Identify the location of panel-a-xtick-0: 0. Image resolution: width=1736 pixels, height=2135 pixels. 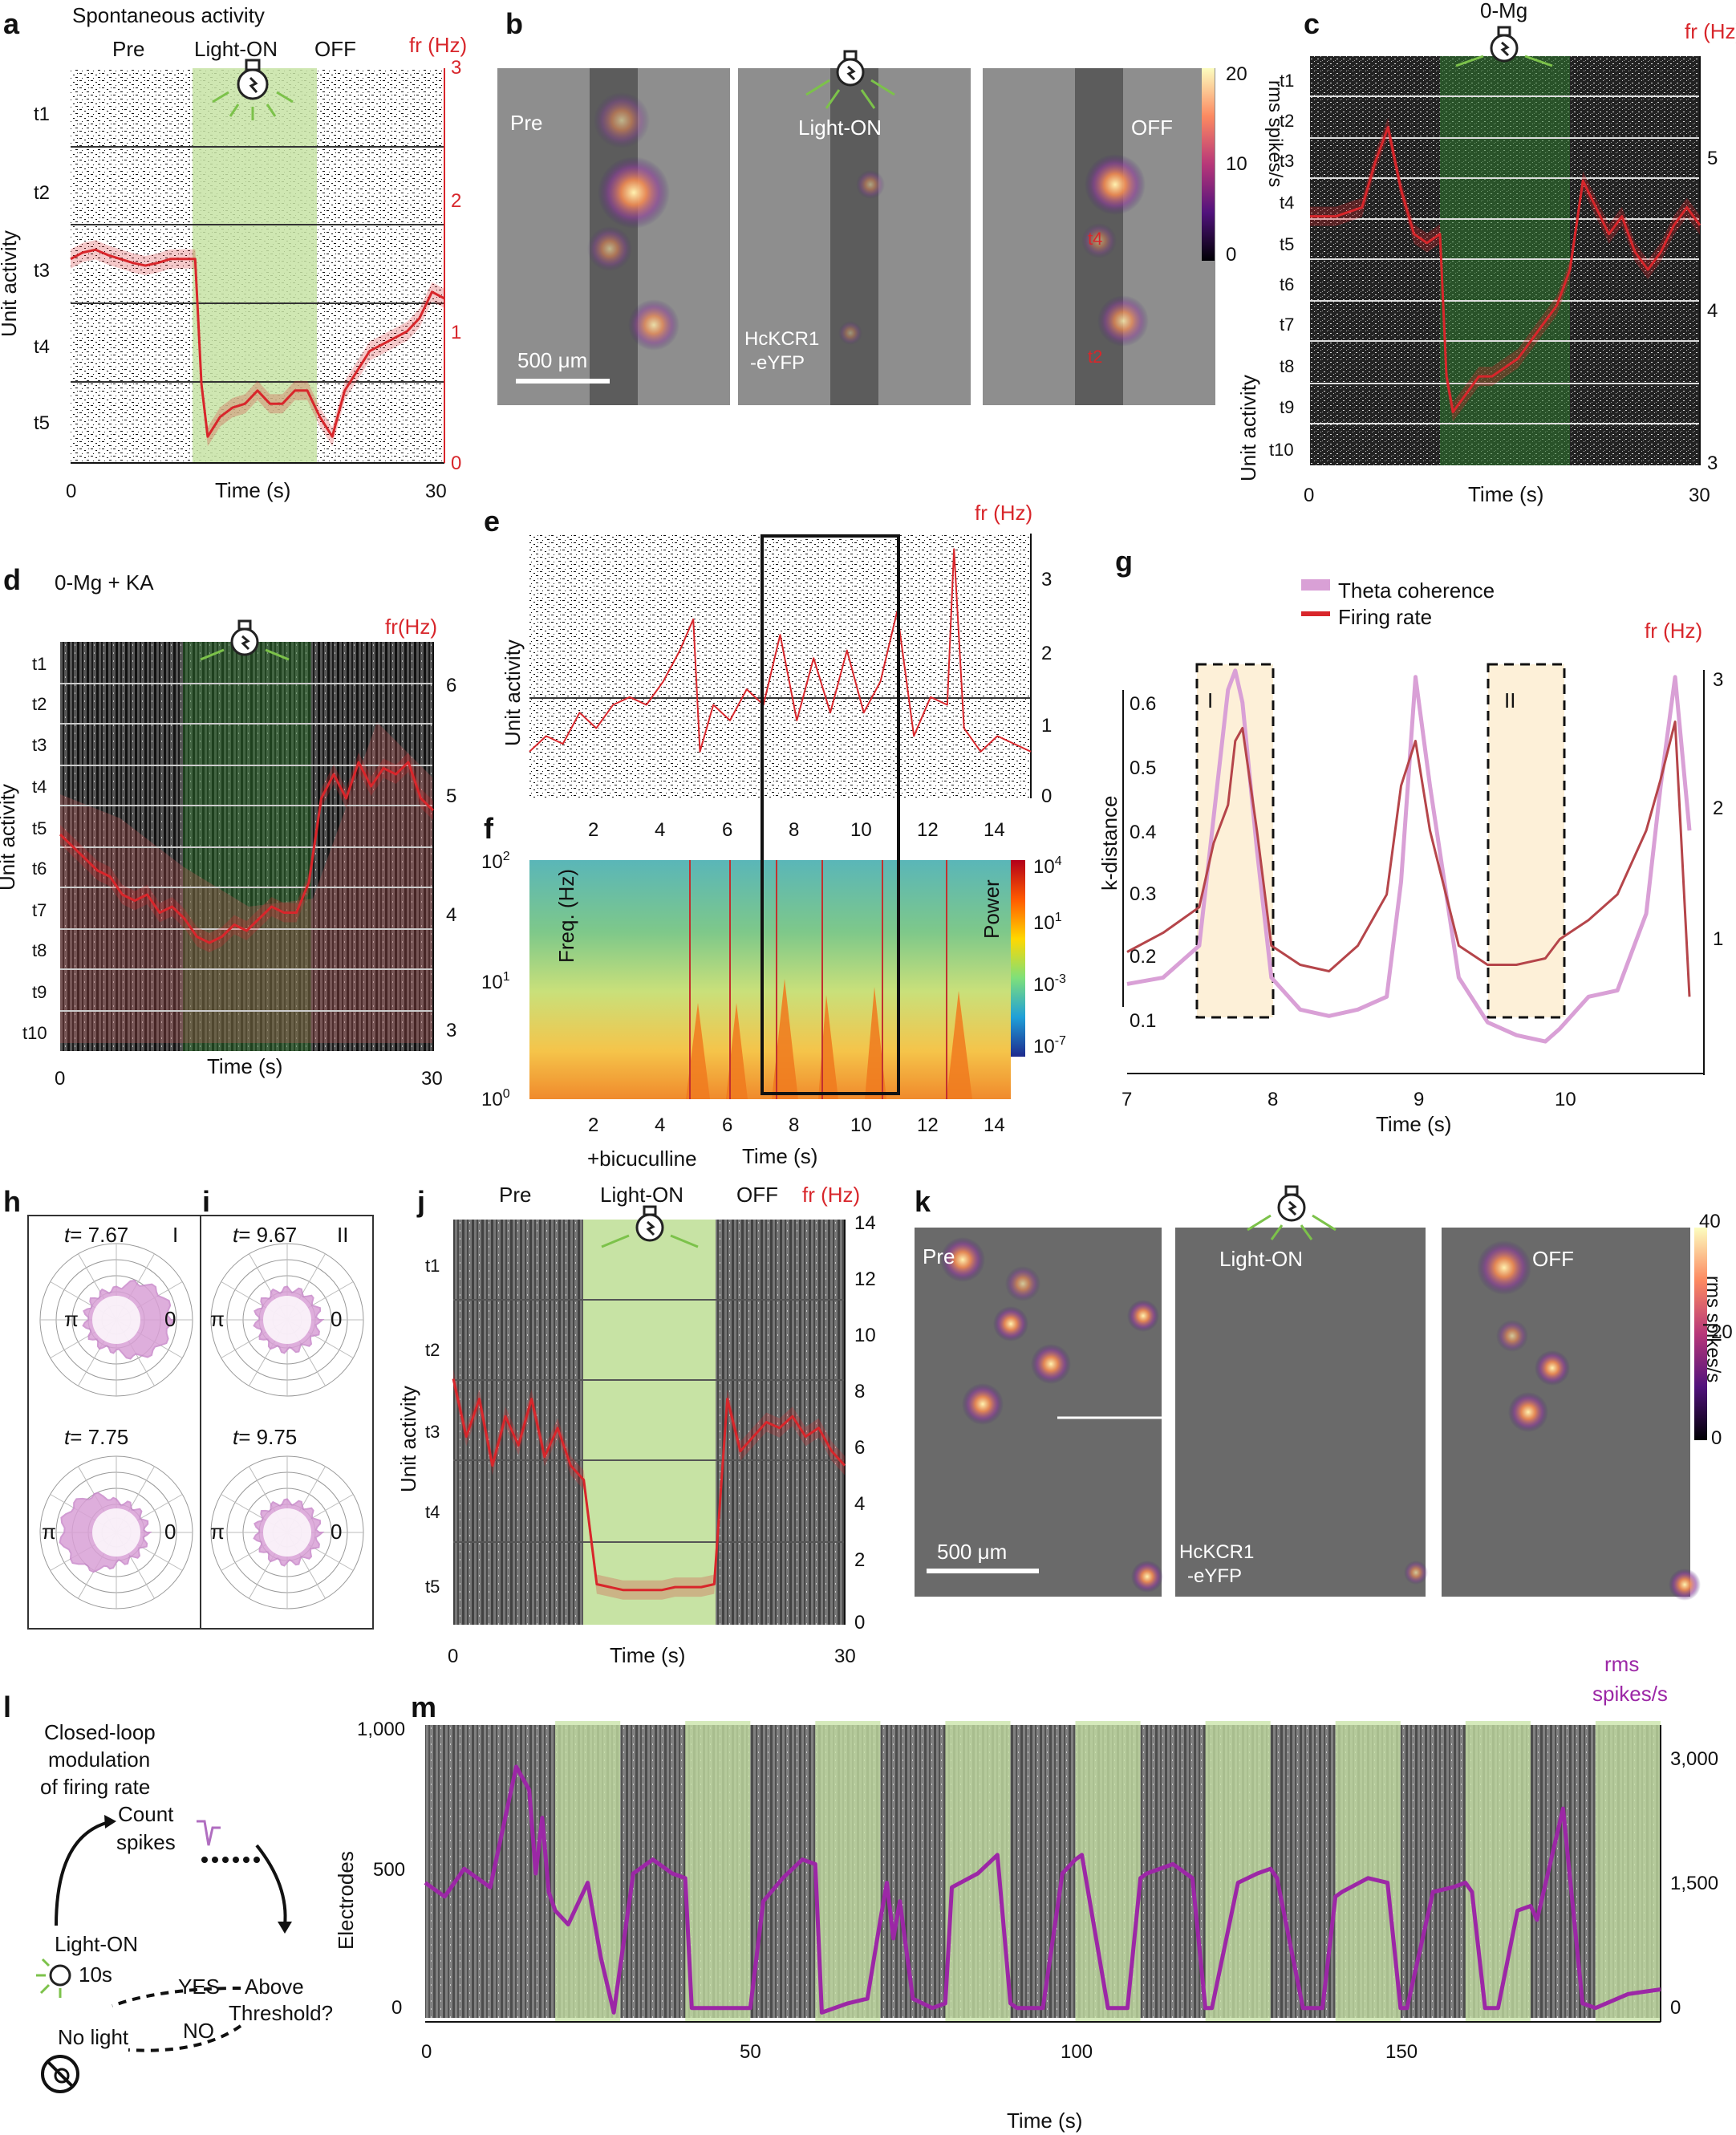
(71, 491).